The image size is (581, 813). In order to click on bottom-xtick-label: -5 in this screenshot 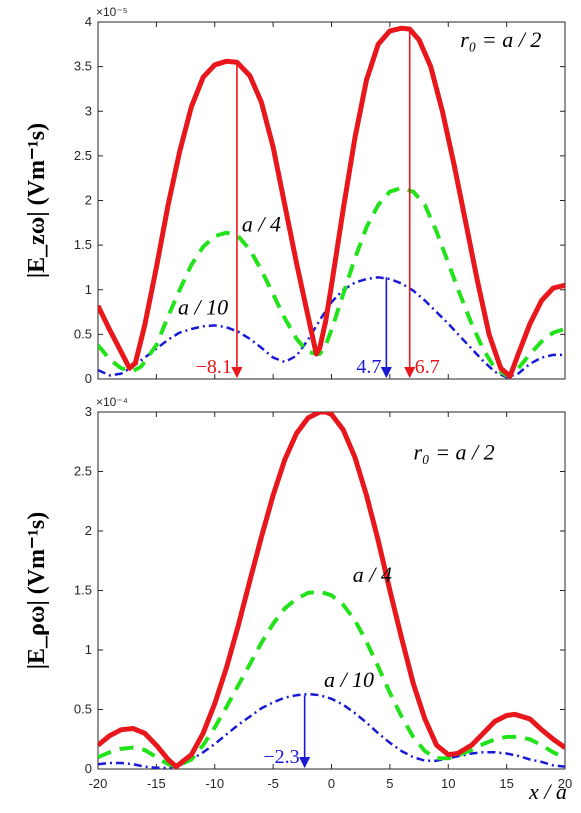, I will do `click(273, 783)`.